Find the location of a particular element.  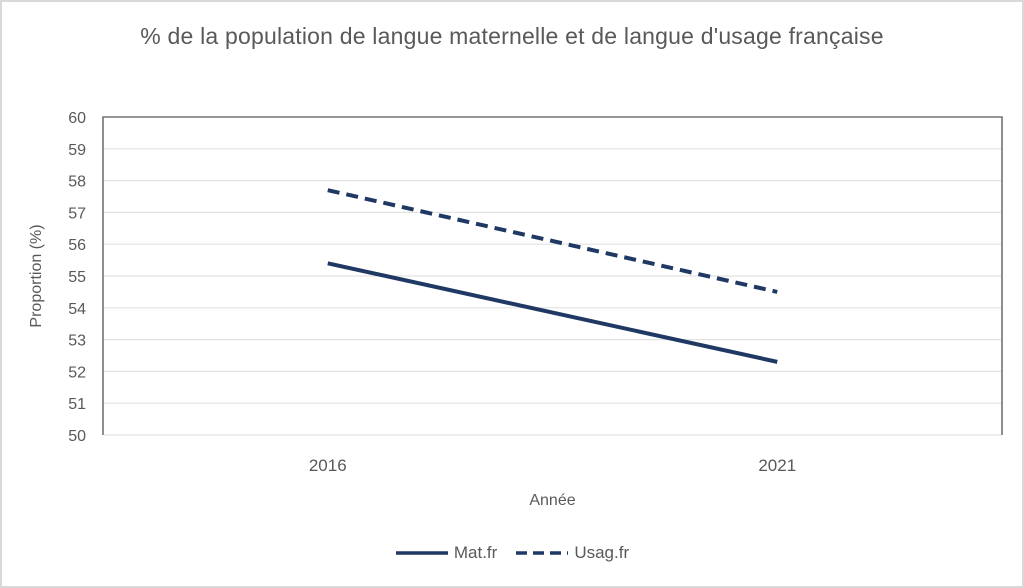

series-line-usagfr is located at coordinates (552, 241).